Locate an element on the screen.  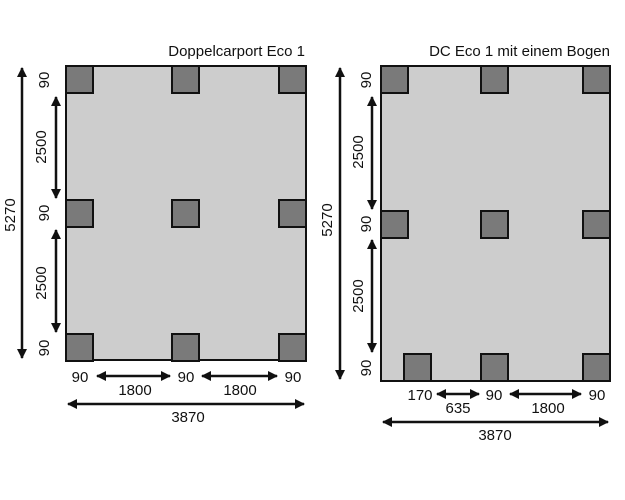
bottom-label: 635 is located at coordinates (457, 408).